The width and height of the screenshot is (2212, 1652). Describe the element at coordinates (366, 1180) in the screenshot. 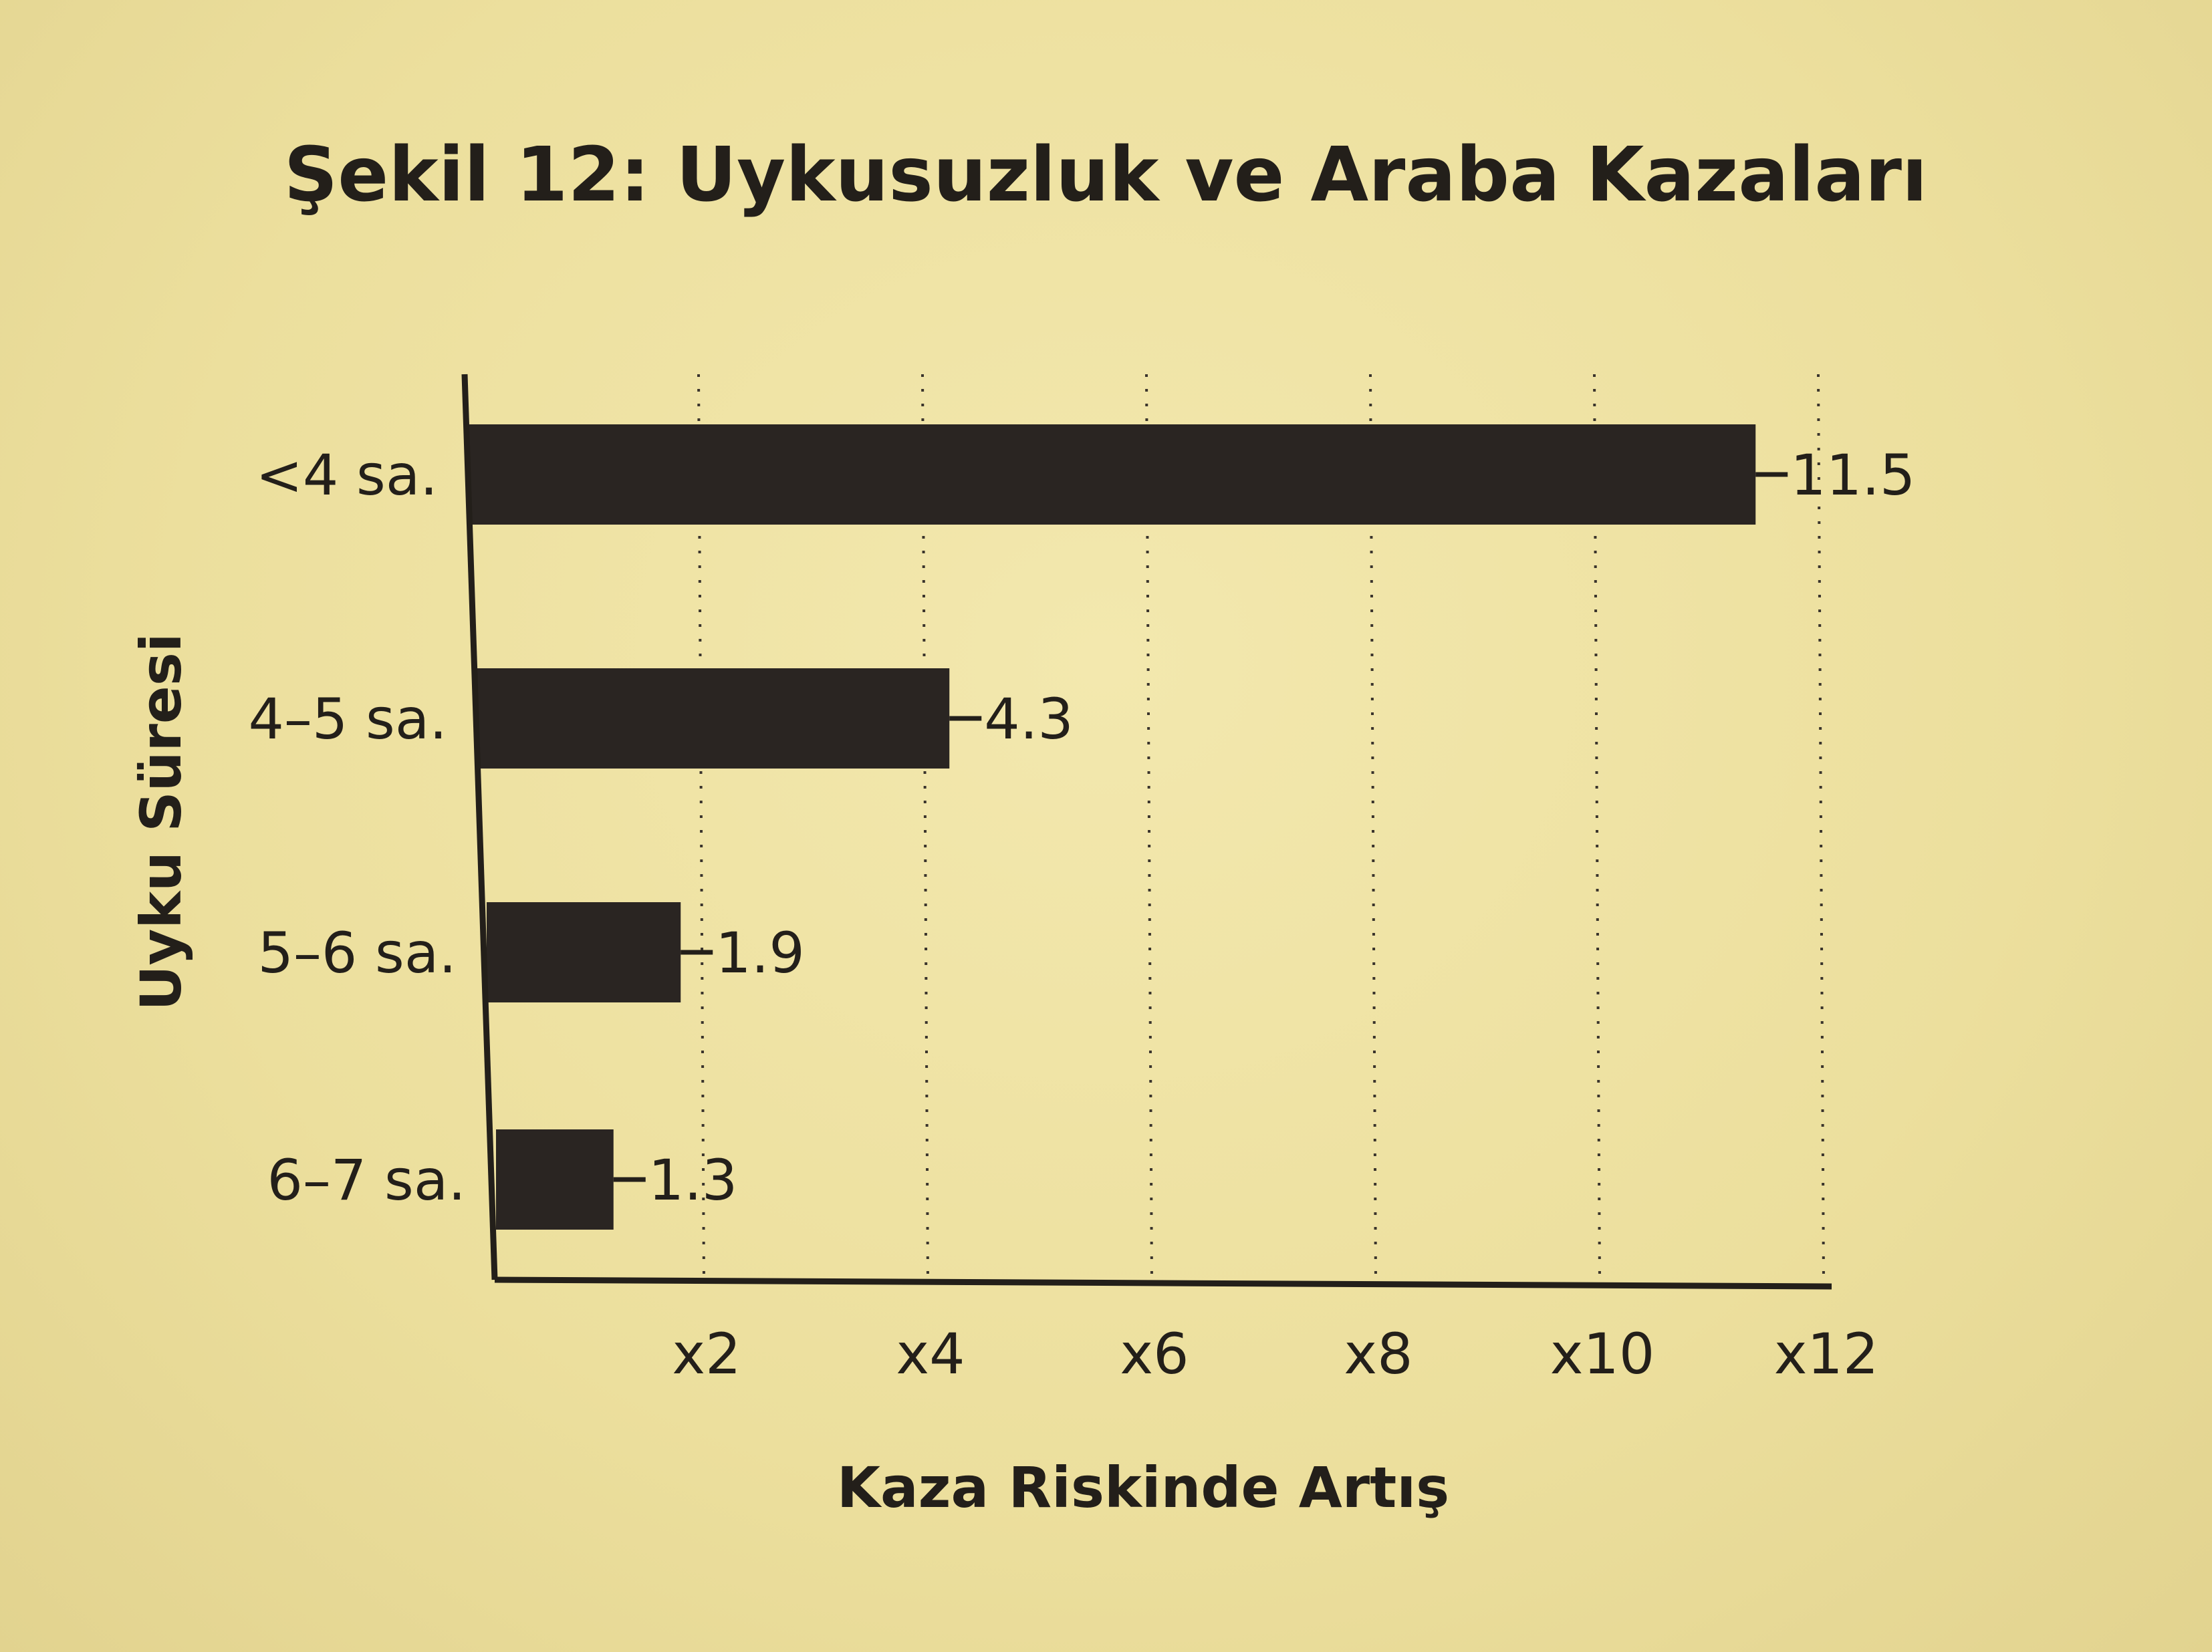

I see `category-label: 6–7 sa.` at that location.